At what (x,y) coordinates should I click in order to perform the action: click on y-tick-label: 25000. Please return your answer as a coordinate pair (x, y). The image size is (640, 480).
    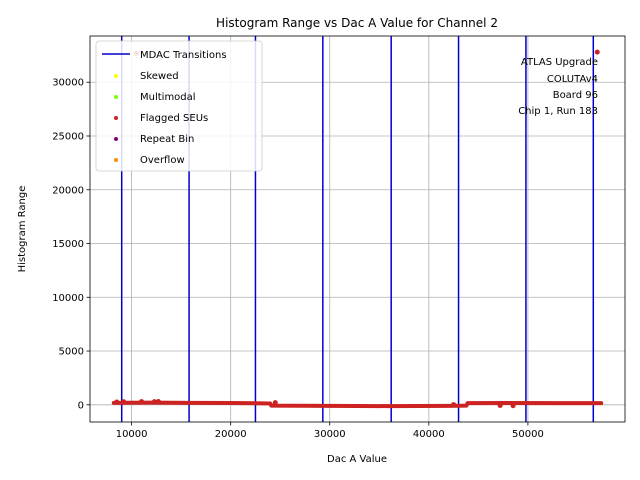
    Looking at the image, I should click on (68, 136).